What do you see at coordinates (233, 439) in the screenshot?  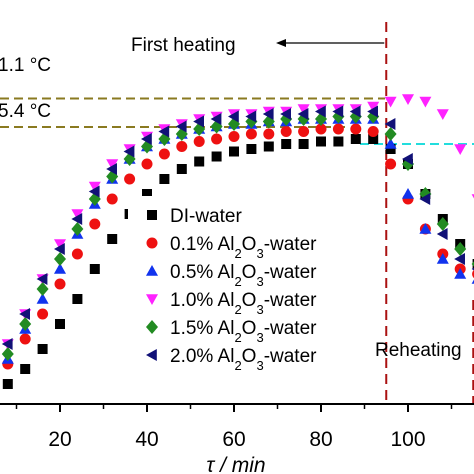 I see `x-tick-label-60: 60` at bounding box center [233, 439].